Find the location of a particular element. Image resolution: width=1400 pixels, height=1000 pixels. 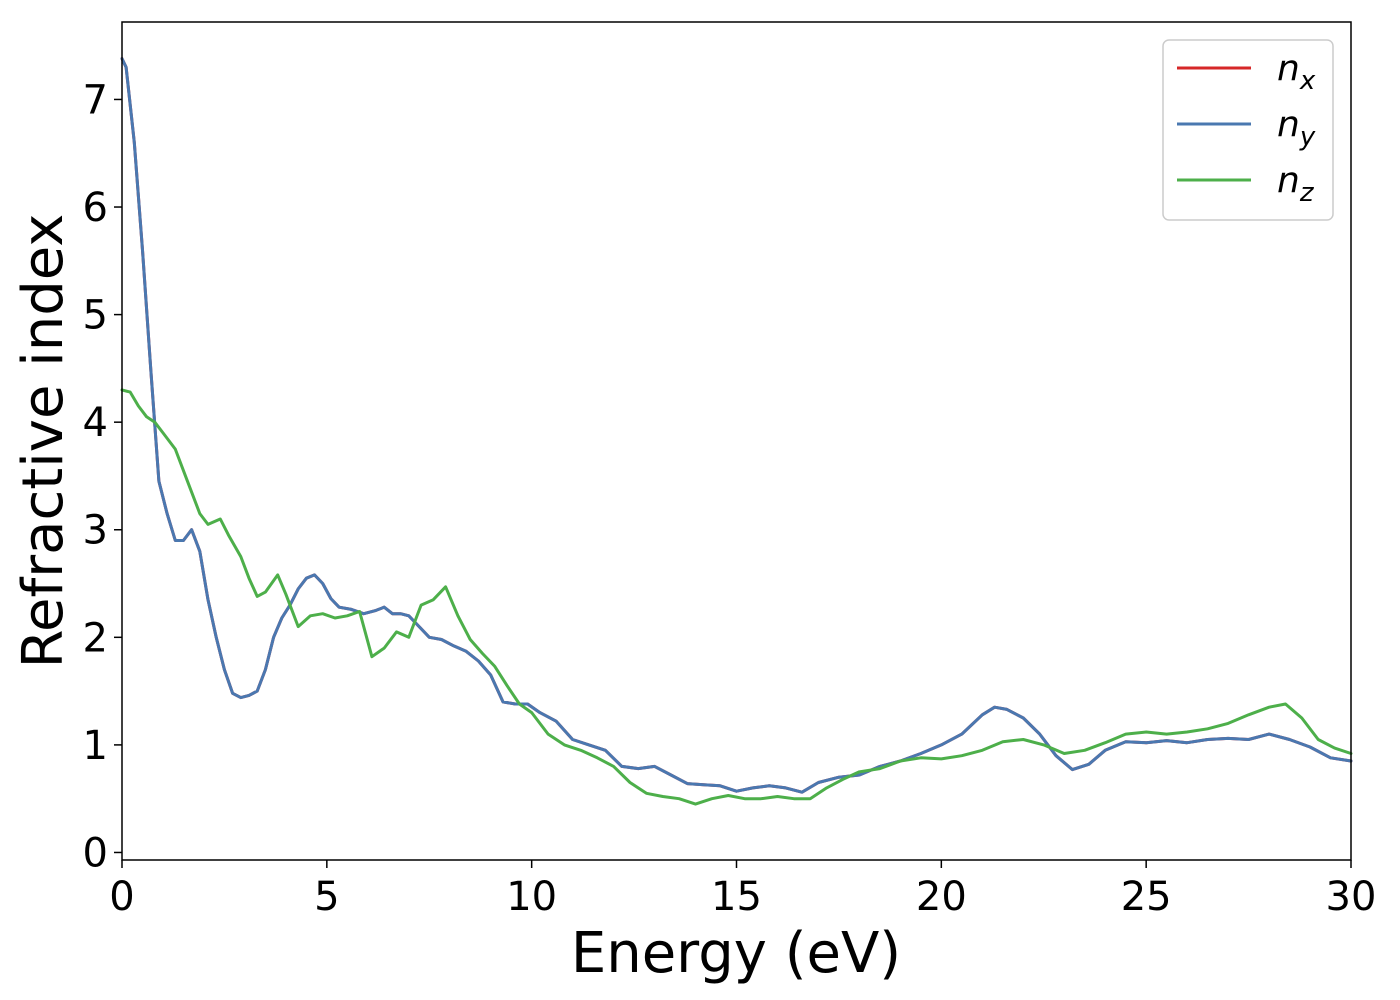

y-tick-label: 6 is located at coordinates (95, 208).